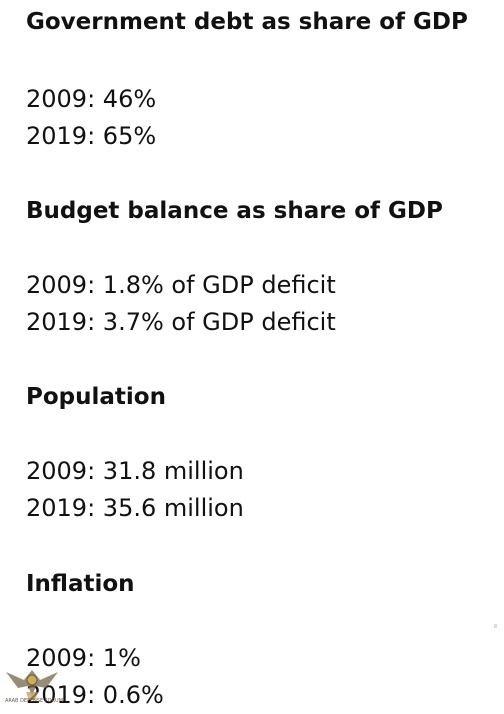  What do you see at coordinates (32, 684) in the screenshot?
I see `eagle-logo-icon` at bounding box center [32, 684].